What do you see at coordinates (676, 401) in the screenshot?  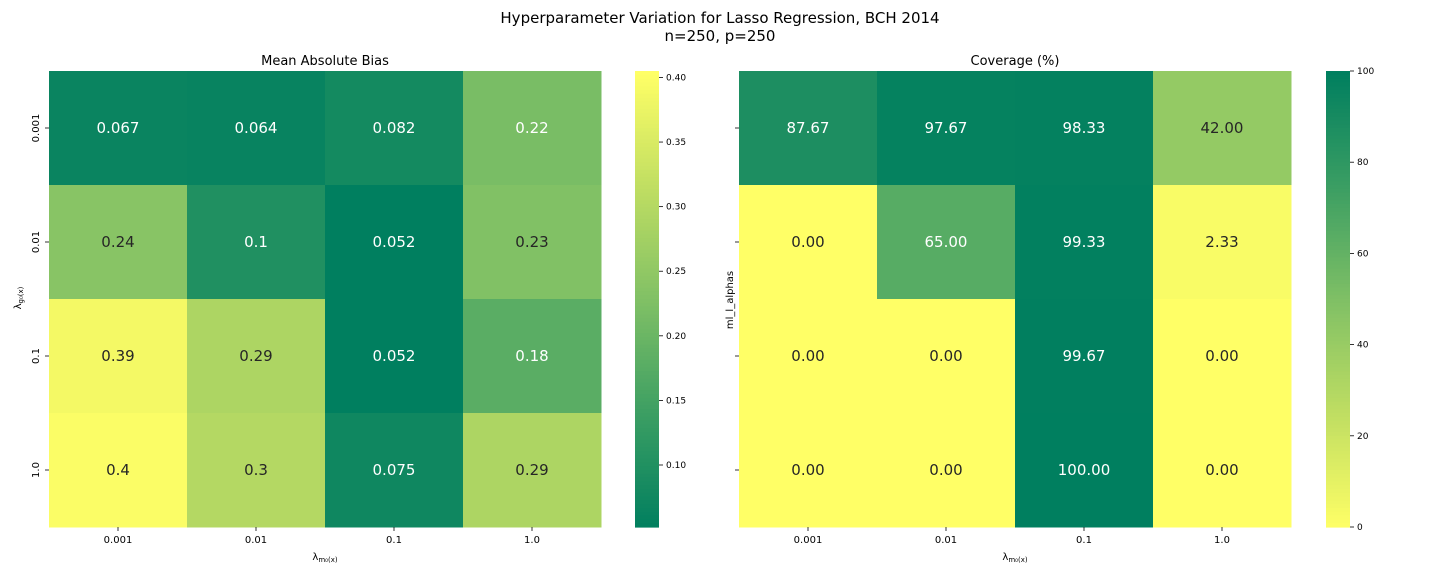 I see `colorbar-tick-label: 0.15` at bounding box center [676, 401].